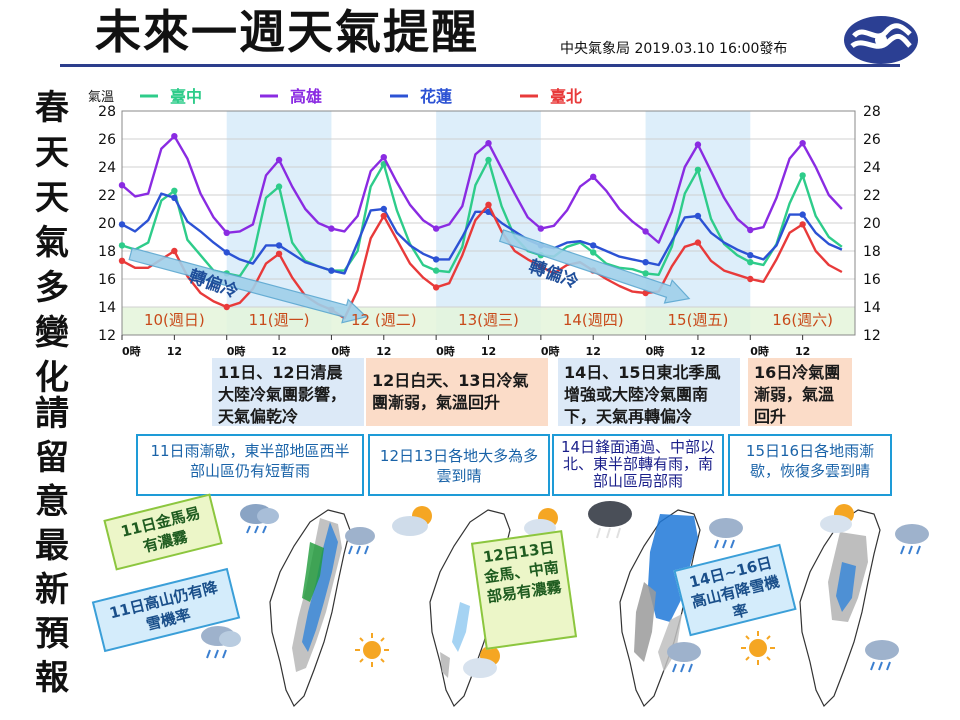 The image size is (960, 720). What do you see at coordinates (758, 648) in the screenshot?
I see `sun-icon` at bounding box center [758, 648].